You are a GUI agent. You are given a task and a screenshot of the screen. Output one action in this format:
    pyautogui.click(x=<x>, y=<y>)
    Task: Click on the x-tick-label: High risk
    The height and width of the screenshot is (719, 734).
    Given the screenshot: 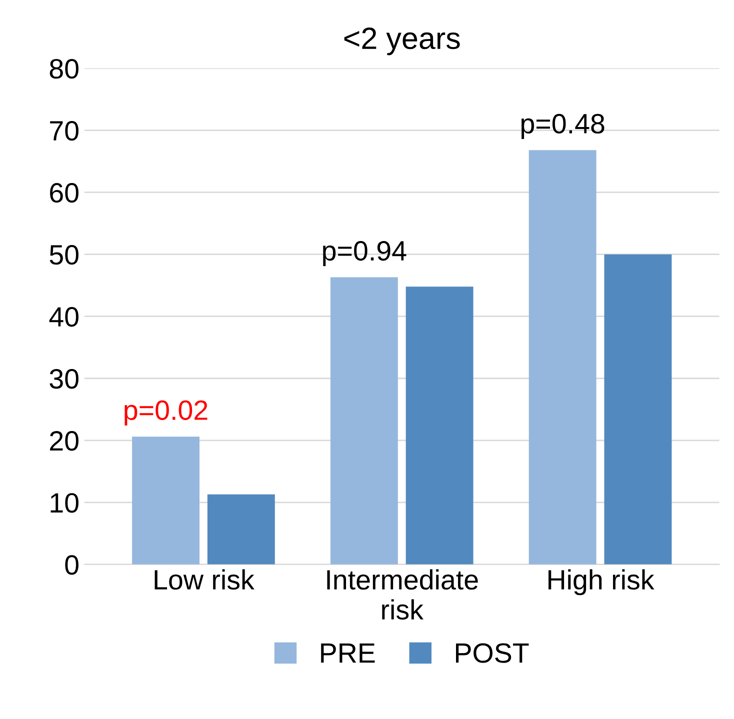 What is the action you would take?
    pyautogui.click(x=601, y=582)
    